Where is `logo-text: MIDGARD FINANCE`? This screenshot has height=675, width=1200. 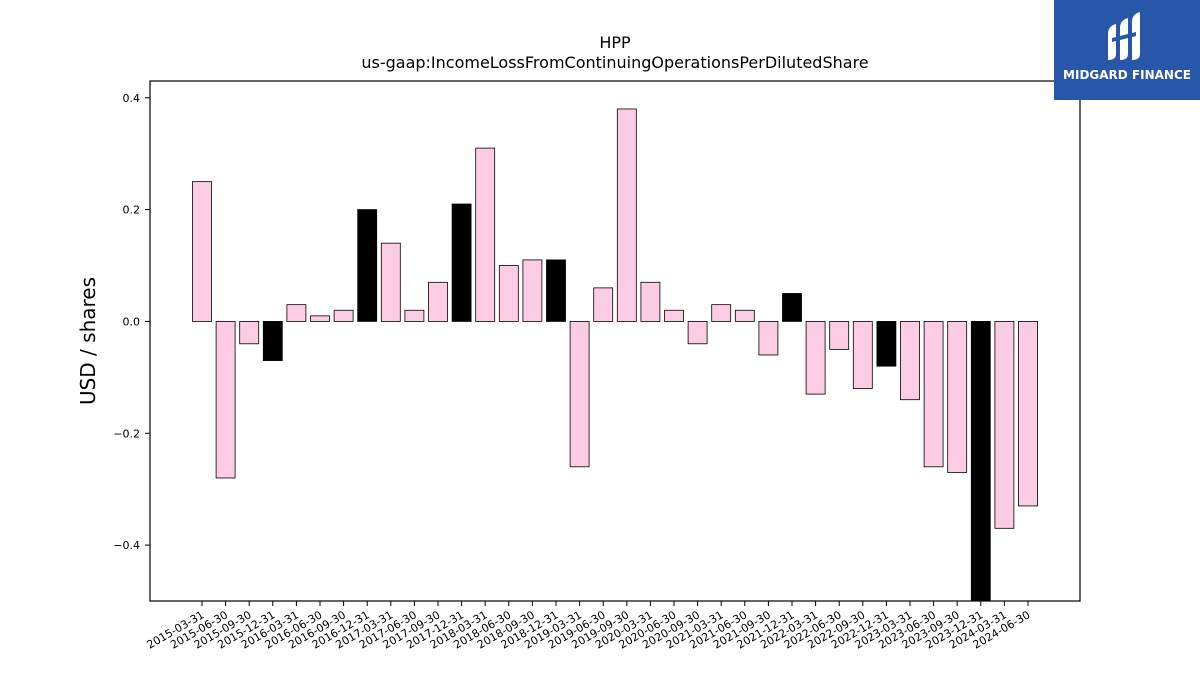
logo-text: MIDGARD FINANCE is located at coordinates (1127, 75).